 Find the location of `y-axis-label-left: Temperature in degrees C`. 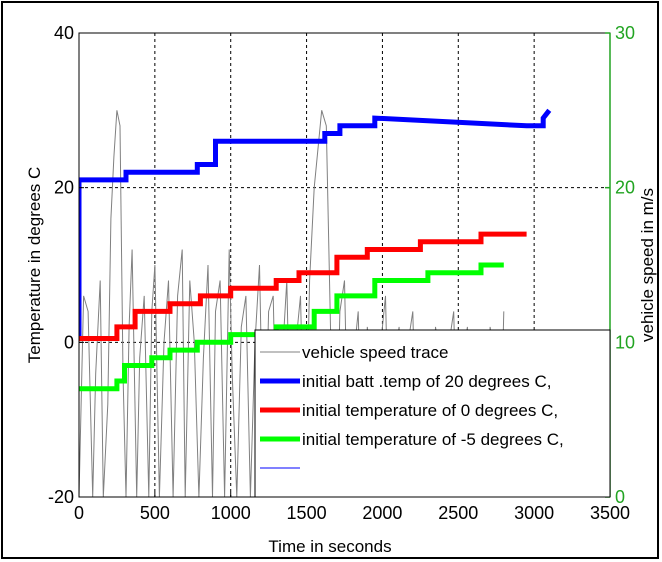

y-axis-label-left: Temperature in degrees C is located at coordinates (34, 265).